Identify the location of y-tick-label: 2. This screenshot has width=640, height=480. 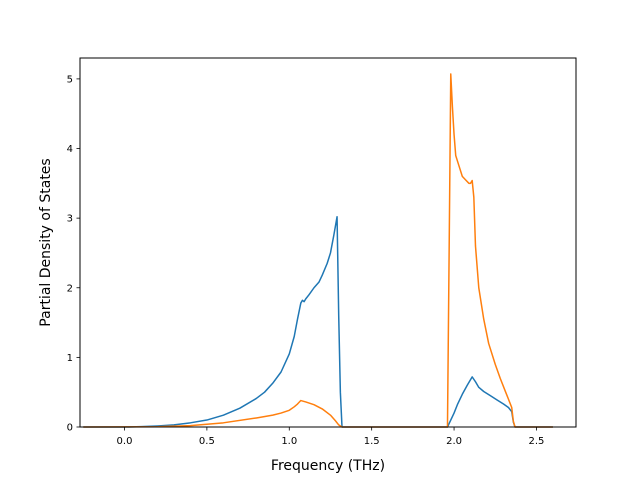
(70, 288).